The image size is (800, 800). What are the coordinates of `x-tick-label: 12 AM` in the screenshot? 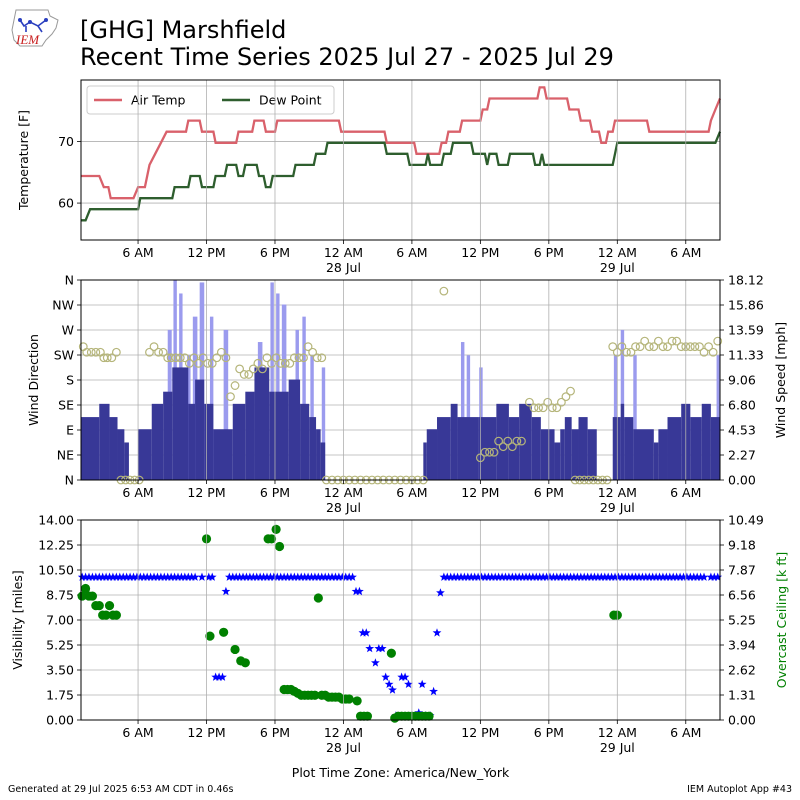 It's located at (617, 252).